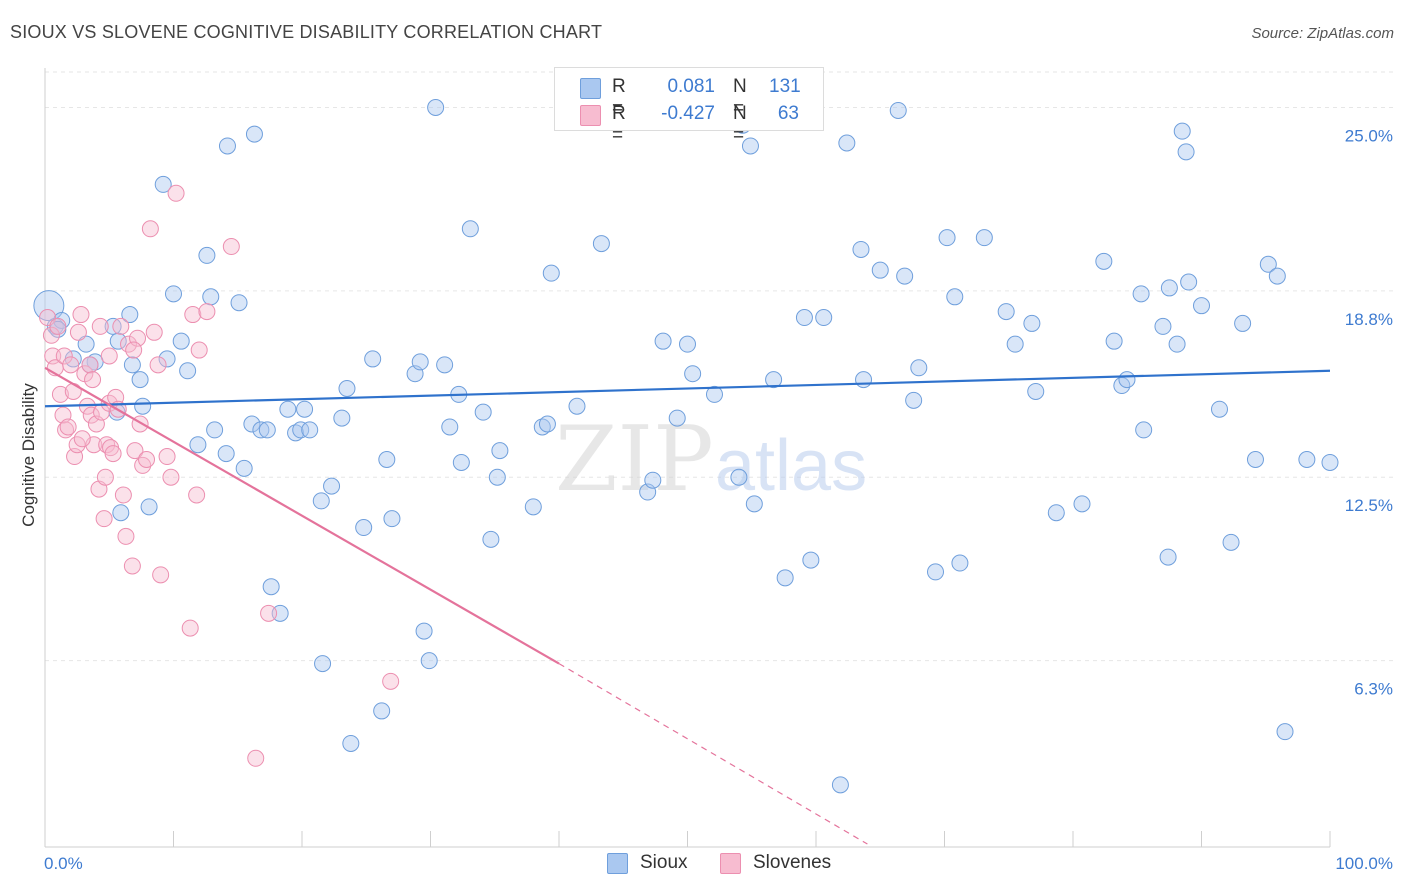 This screenshot has width=1406, height=892. Describe the element at coordinates (791, 466) in the screenshot. I see `watermark-atlas: atlas` at that location.